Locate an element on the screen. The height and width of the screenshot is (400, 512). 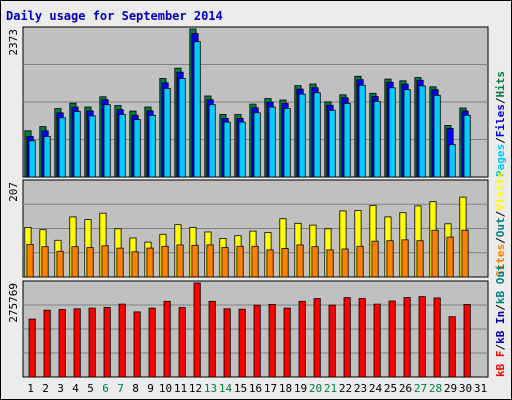
day-label-30: 30 is located at coordinates (465, 388).